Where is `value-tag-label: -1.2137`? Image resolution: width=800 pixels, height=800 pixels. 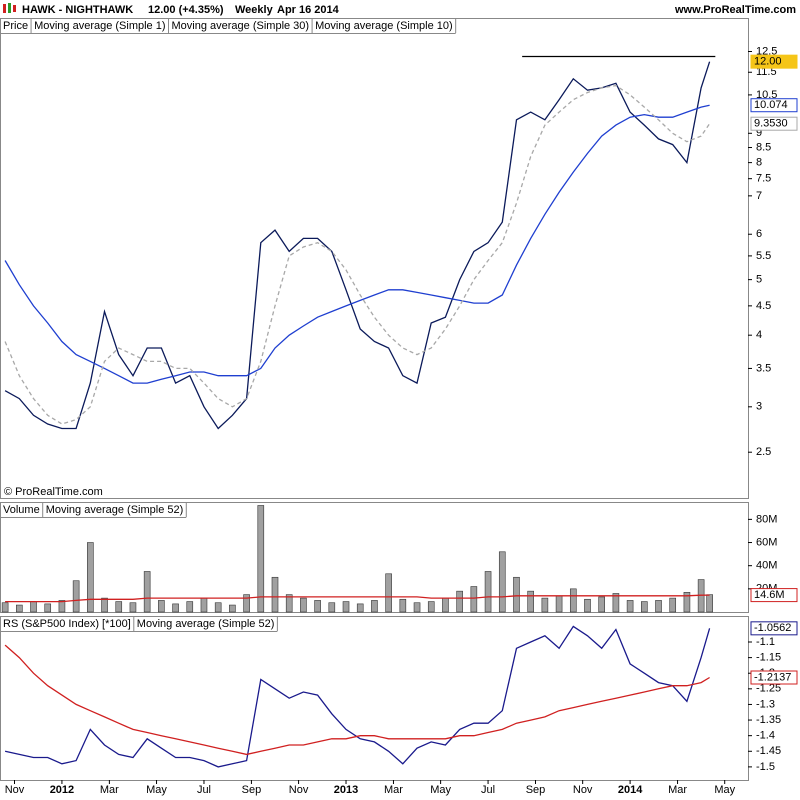
value-tag-label: -1.2137 is located at coordinates (772, 677).